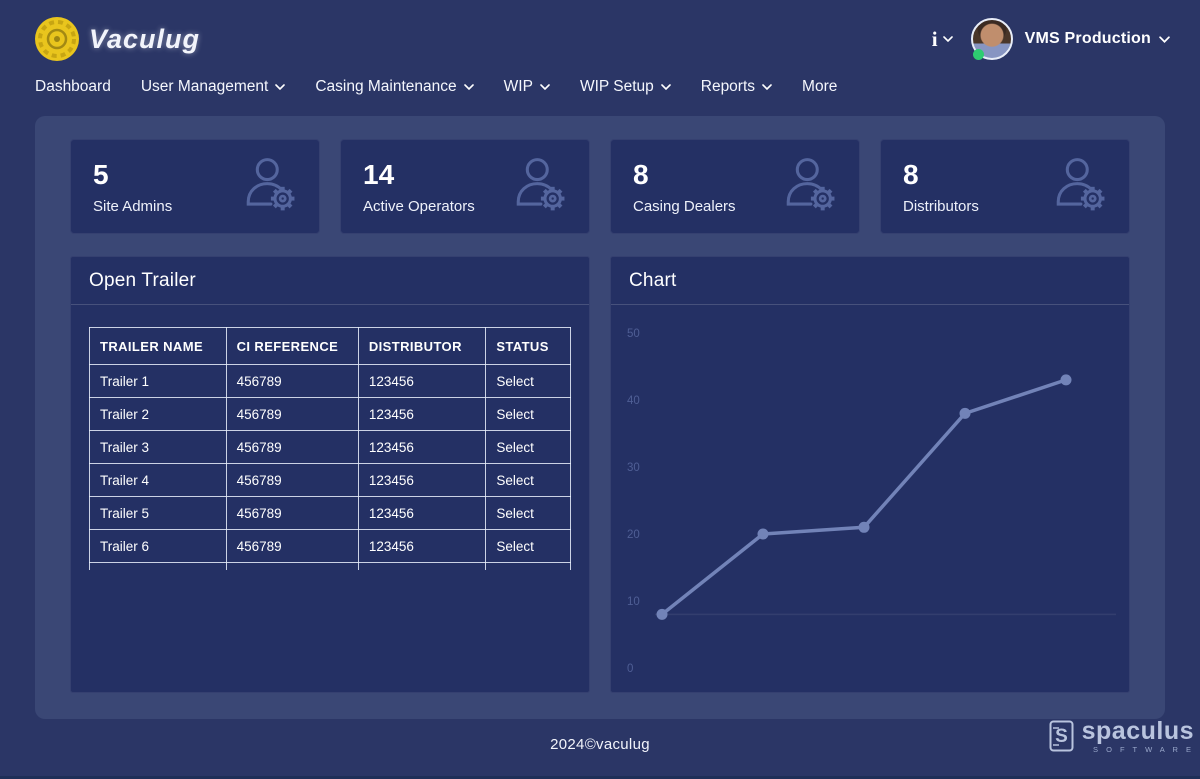  I want to click on table-cell: Trailer 4, so click(158, 480).